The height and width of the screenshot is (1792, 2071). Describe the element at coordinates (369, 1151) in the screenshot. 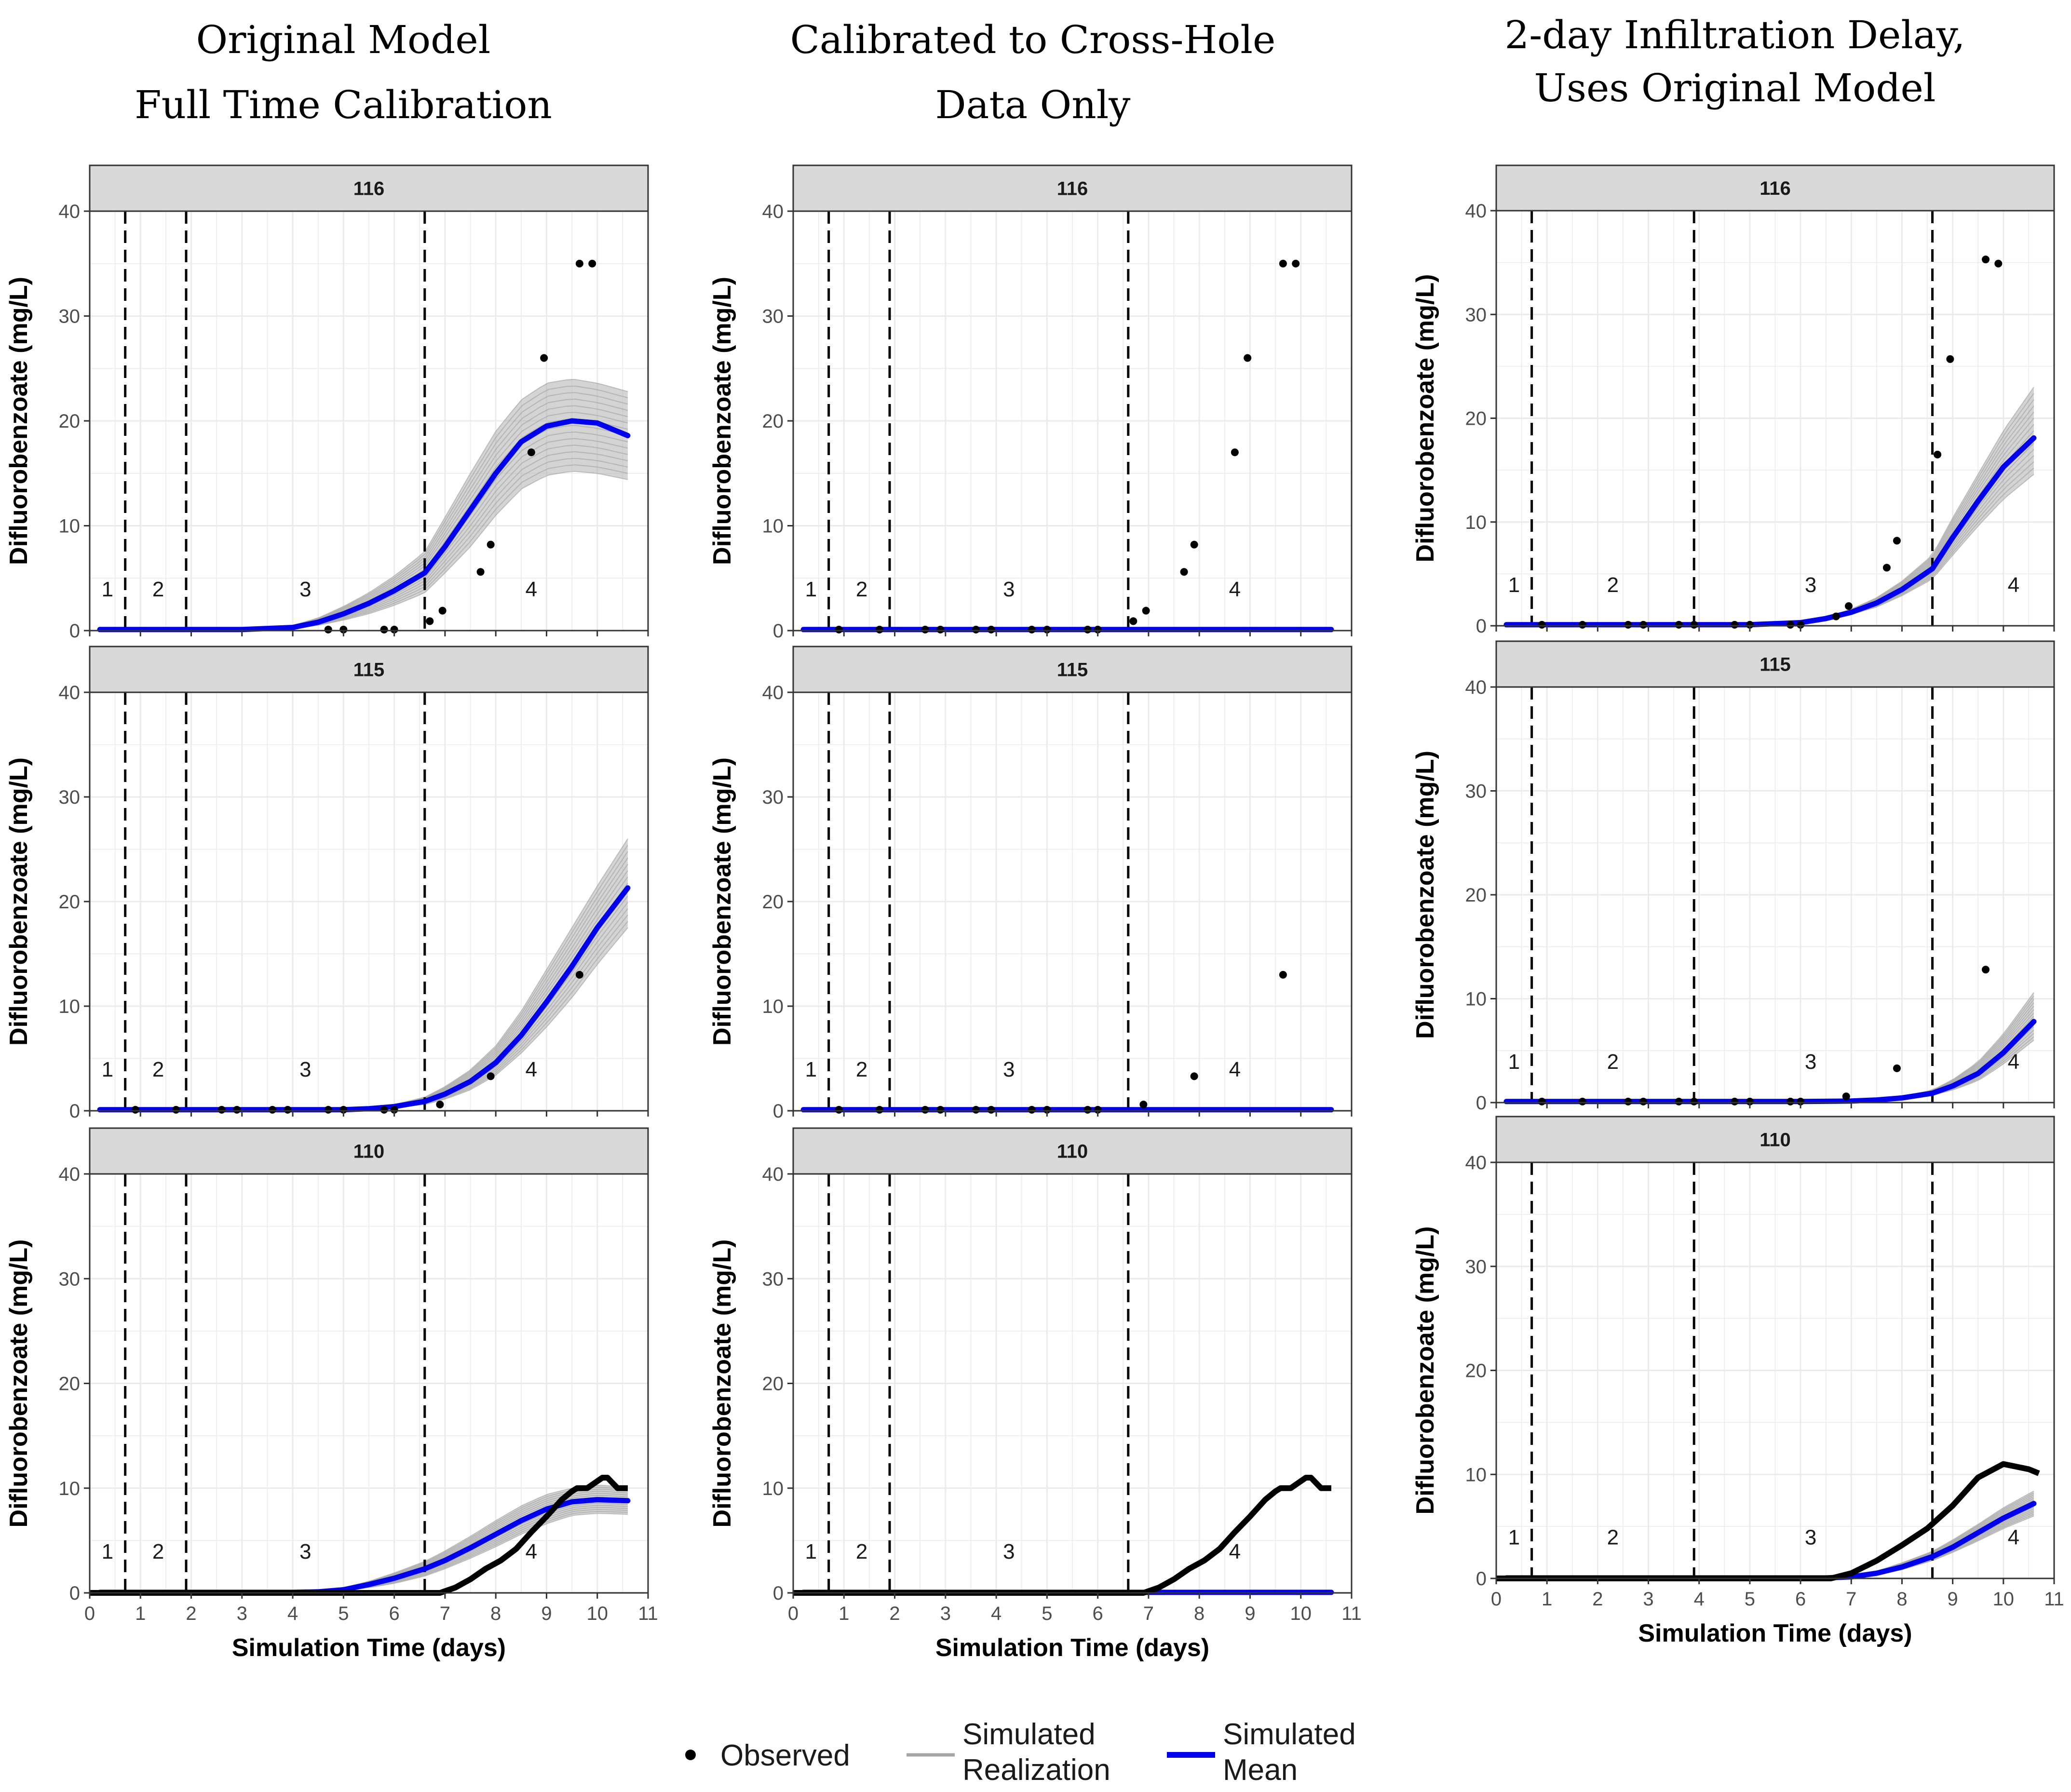

I see `panel-strip-label: 110` at that location.